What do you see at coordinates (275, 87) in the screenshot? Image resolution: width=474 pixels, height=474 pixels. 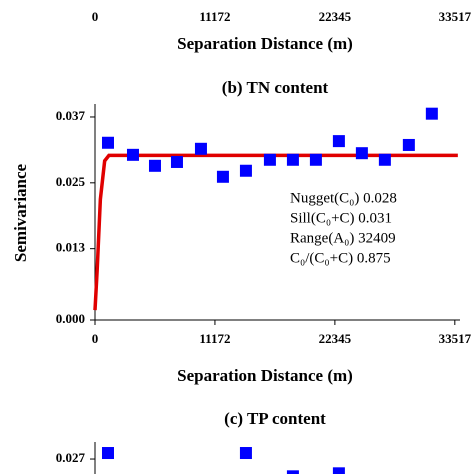 I see `chart-title: (b) TN content` at bounding box center [275, 87].